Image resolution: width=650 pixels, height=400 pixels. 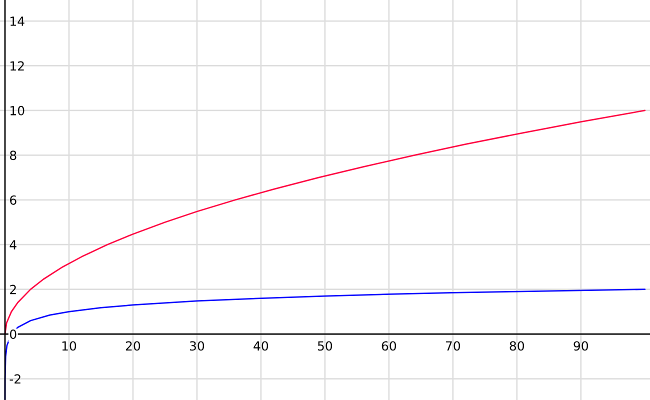 I want to click on y-tick-label: 8, so click(x=13, y=155).